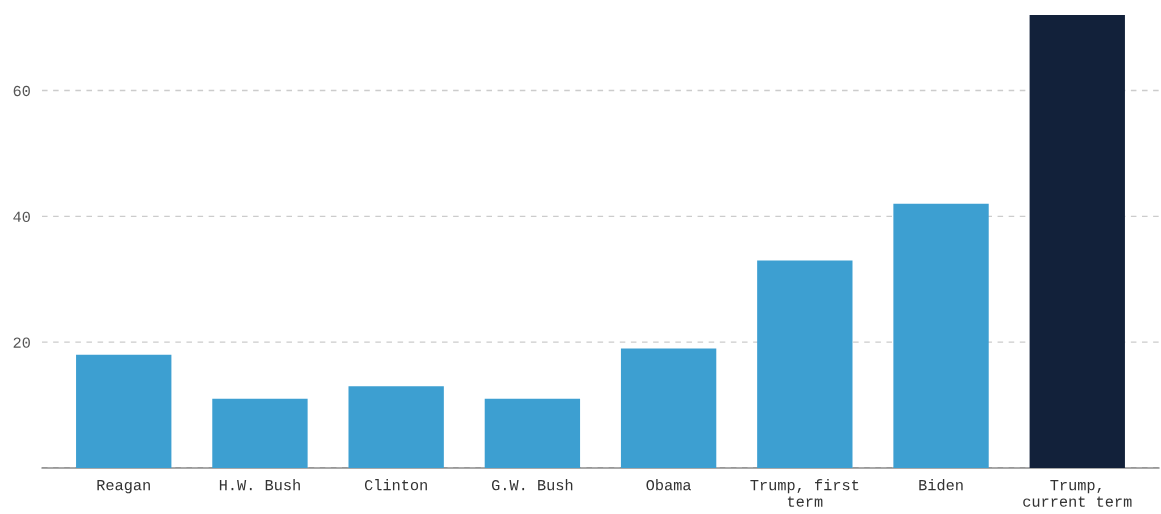  What do you see at coordinates (395, 485) in the screenshot?
I see `x-tick-label: Clinton` at bounding box center [395, 485].